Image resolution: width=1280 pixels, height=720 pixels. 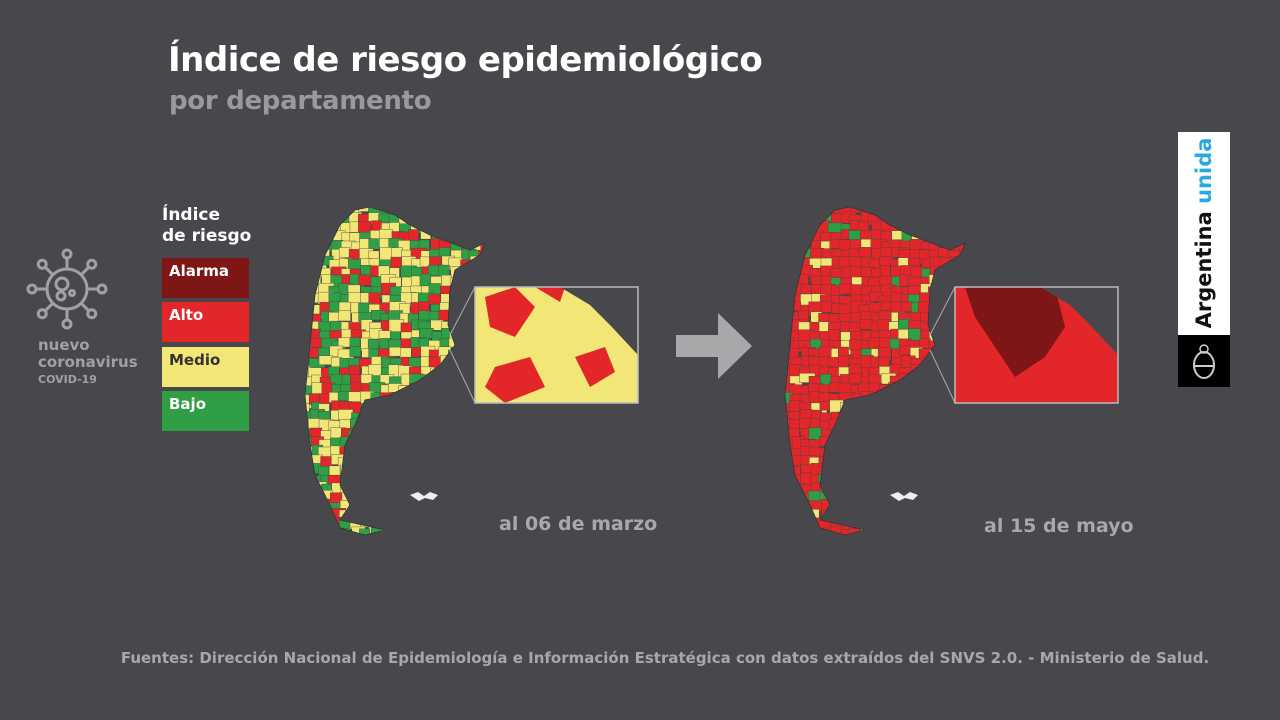 I want to click on legend-title: Índice de riesgo, so click(x=206, y=226).